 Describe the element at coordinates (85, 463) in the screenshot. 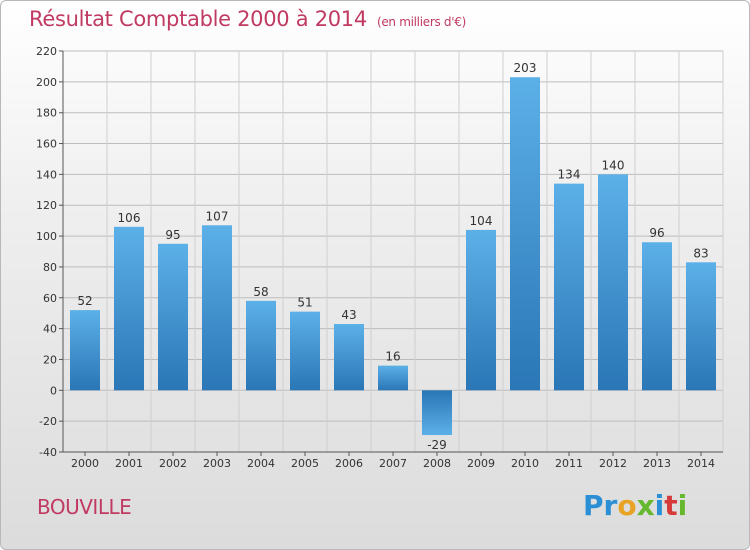

I see `x-tick-label: 2000` at that location.